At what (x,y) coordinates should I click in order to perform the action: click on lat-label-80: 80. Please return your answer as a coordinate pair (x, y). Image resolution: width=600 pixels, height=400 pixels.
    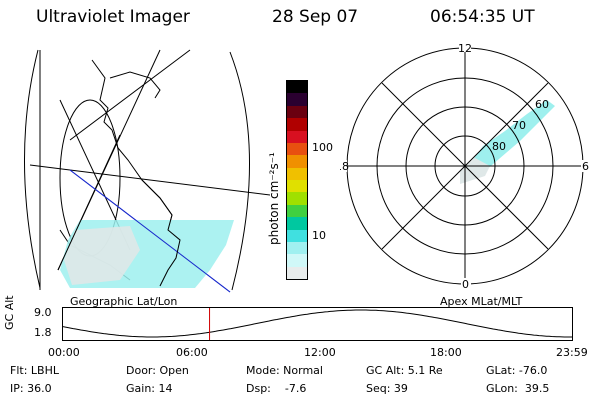
    Looking at the image, I should click on (499, 146).